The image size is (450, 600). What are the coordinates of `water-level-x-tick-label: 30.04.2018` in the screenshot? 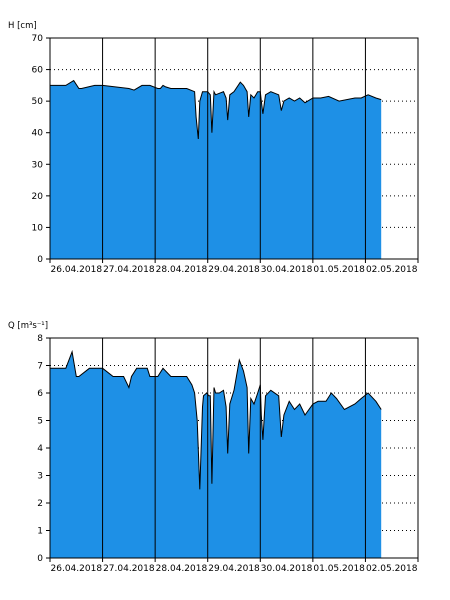 It's located at (287, 270).